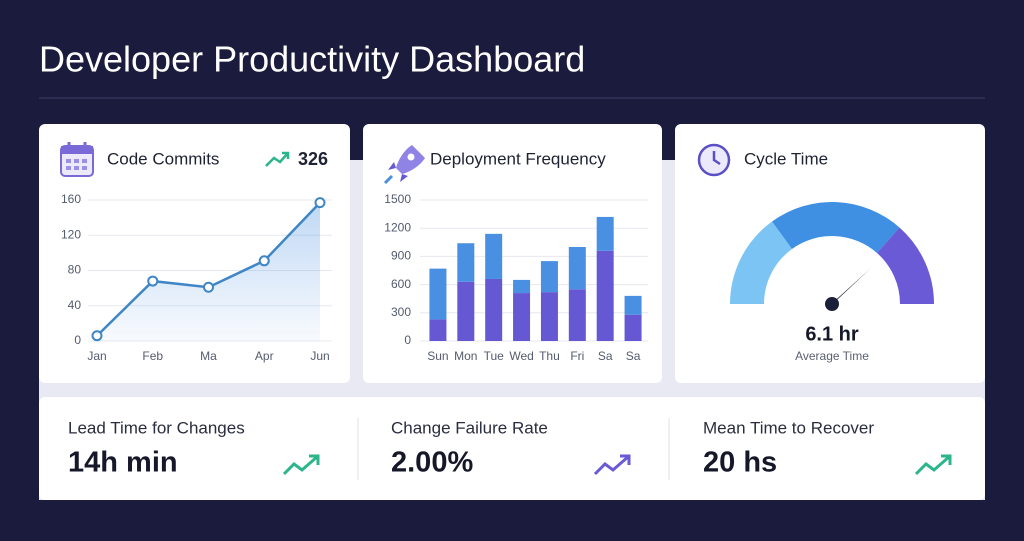 This screenshot has width=1024, height=541. Describe the element at coordinates (156, 427) in the screenshot. I see `kpi-label: Lead Time for Changes` at that location.